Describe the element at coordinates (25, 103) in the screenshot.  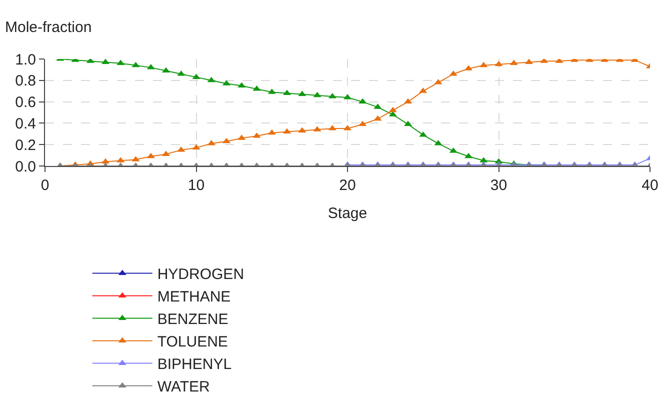
I see `y-tick-label: 0.6` at that location.